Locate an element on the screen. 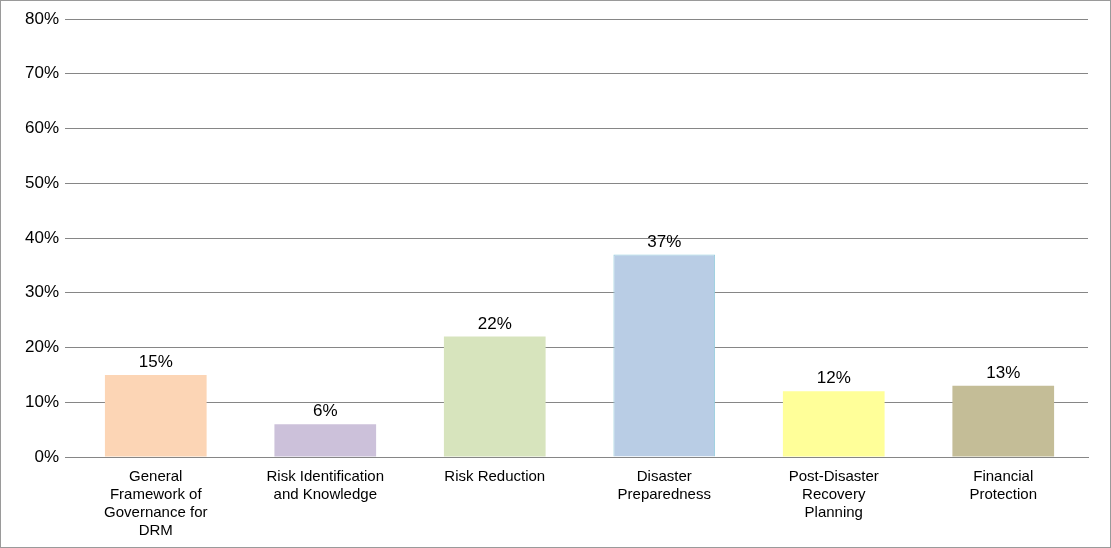 This screenshot has height=548, width=1111. y-tick-label: 60% is located at coordinates (42, 128).